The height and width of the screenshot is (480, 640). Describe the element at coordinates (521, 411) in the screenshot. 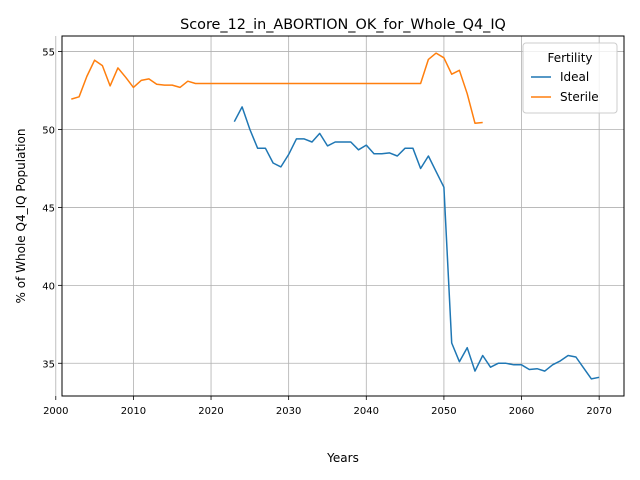

I see `x-tick-label: 2060` at that location.